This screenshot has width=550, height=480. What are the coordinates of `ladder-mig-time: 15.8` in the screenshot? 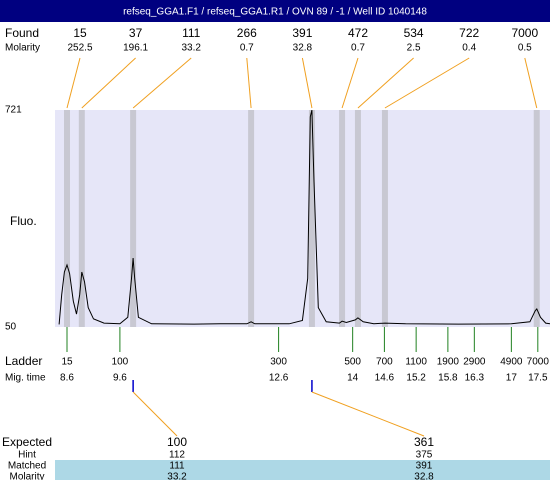 It's located at (448, 378).